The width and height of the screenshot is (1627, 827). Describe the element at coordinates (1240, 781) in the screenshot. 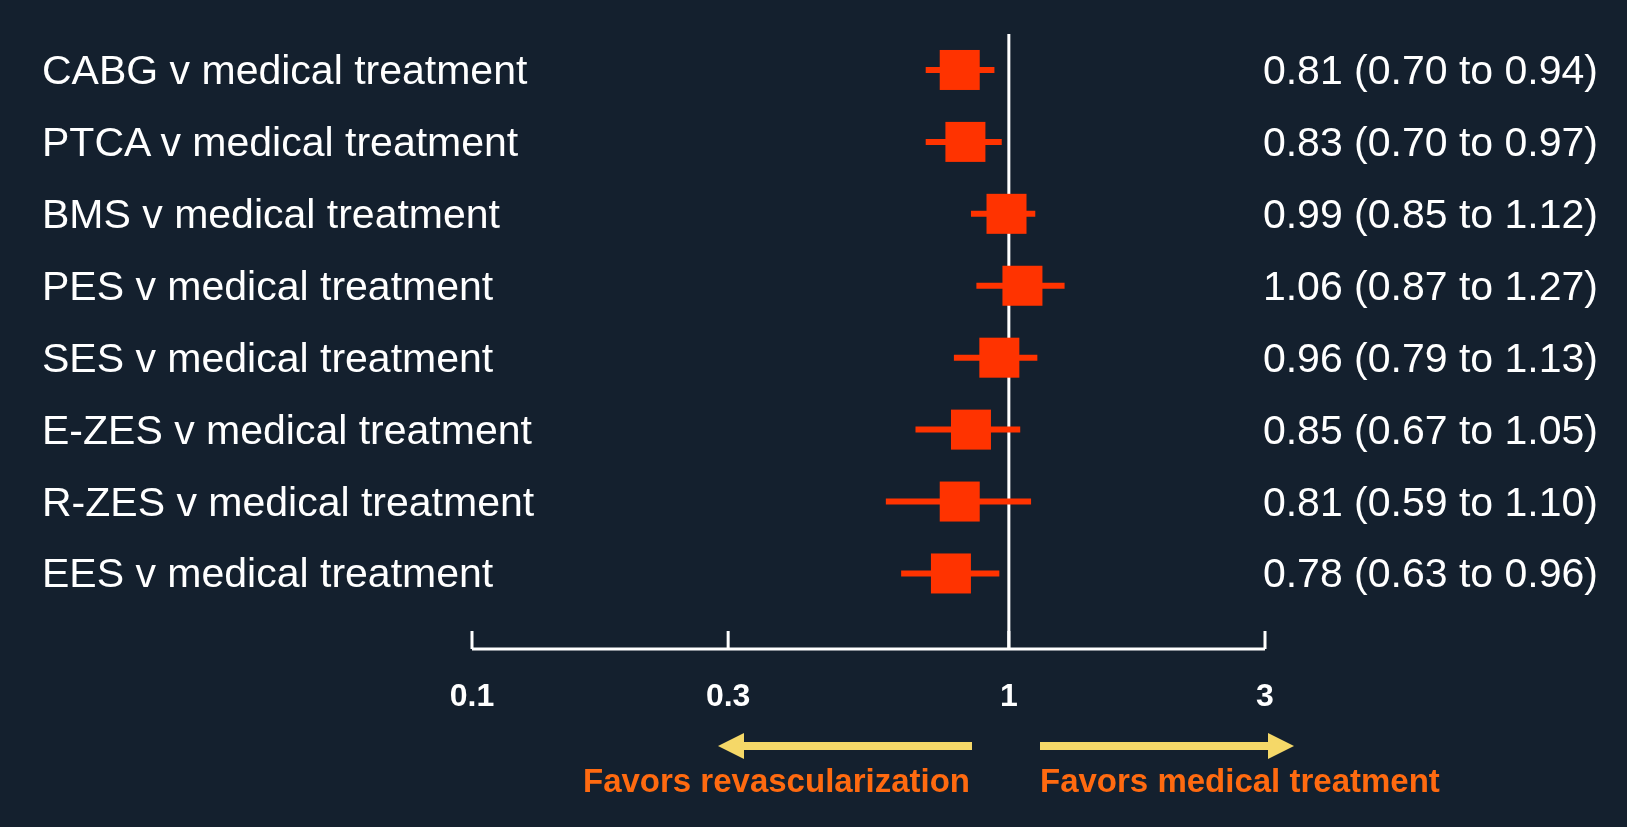

I see `text: Favors medical treatment` at that location.